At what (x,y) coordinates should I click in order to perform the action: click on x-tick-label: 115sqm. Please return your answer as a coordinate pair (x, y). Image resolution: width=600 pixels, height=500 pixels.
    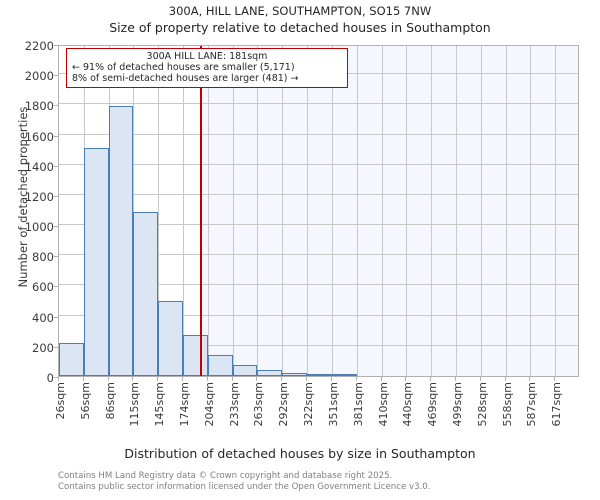
    Looking at the image, I should click on (135, 404).